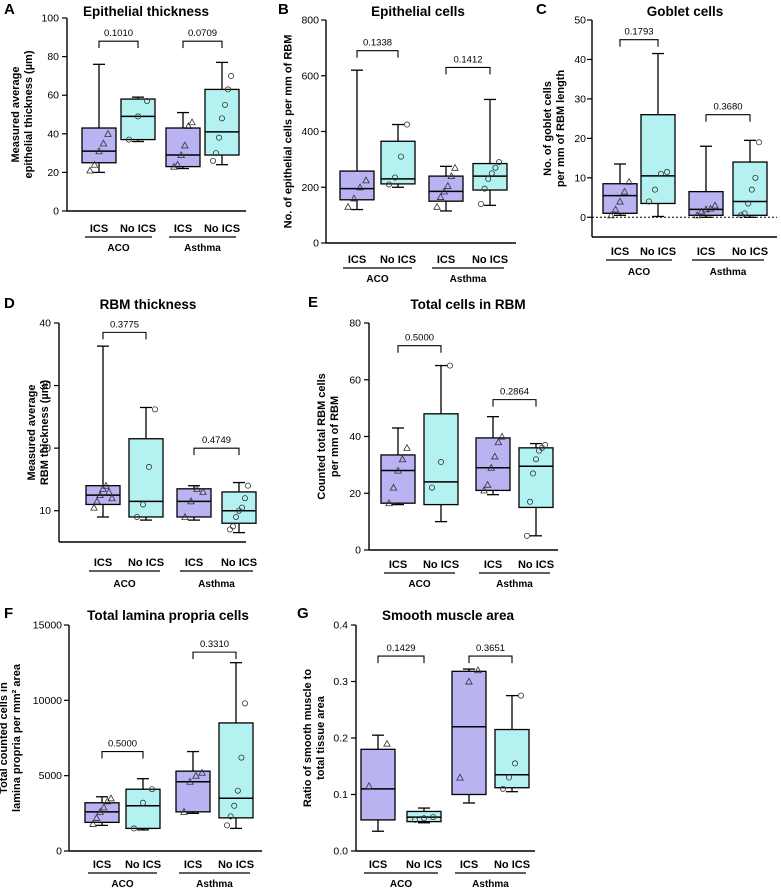  I want to click on p-value-label: 0.1010, so click(118, 33).